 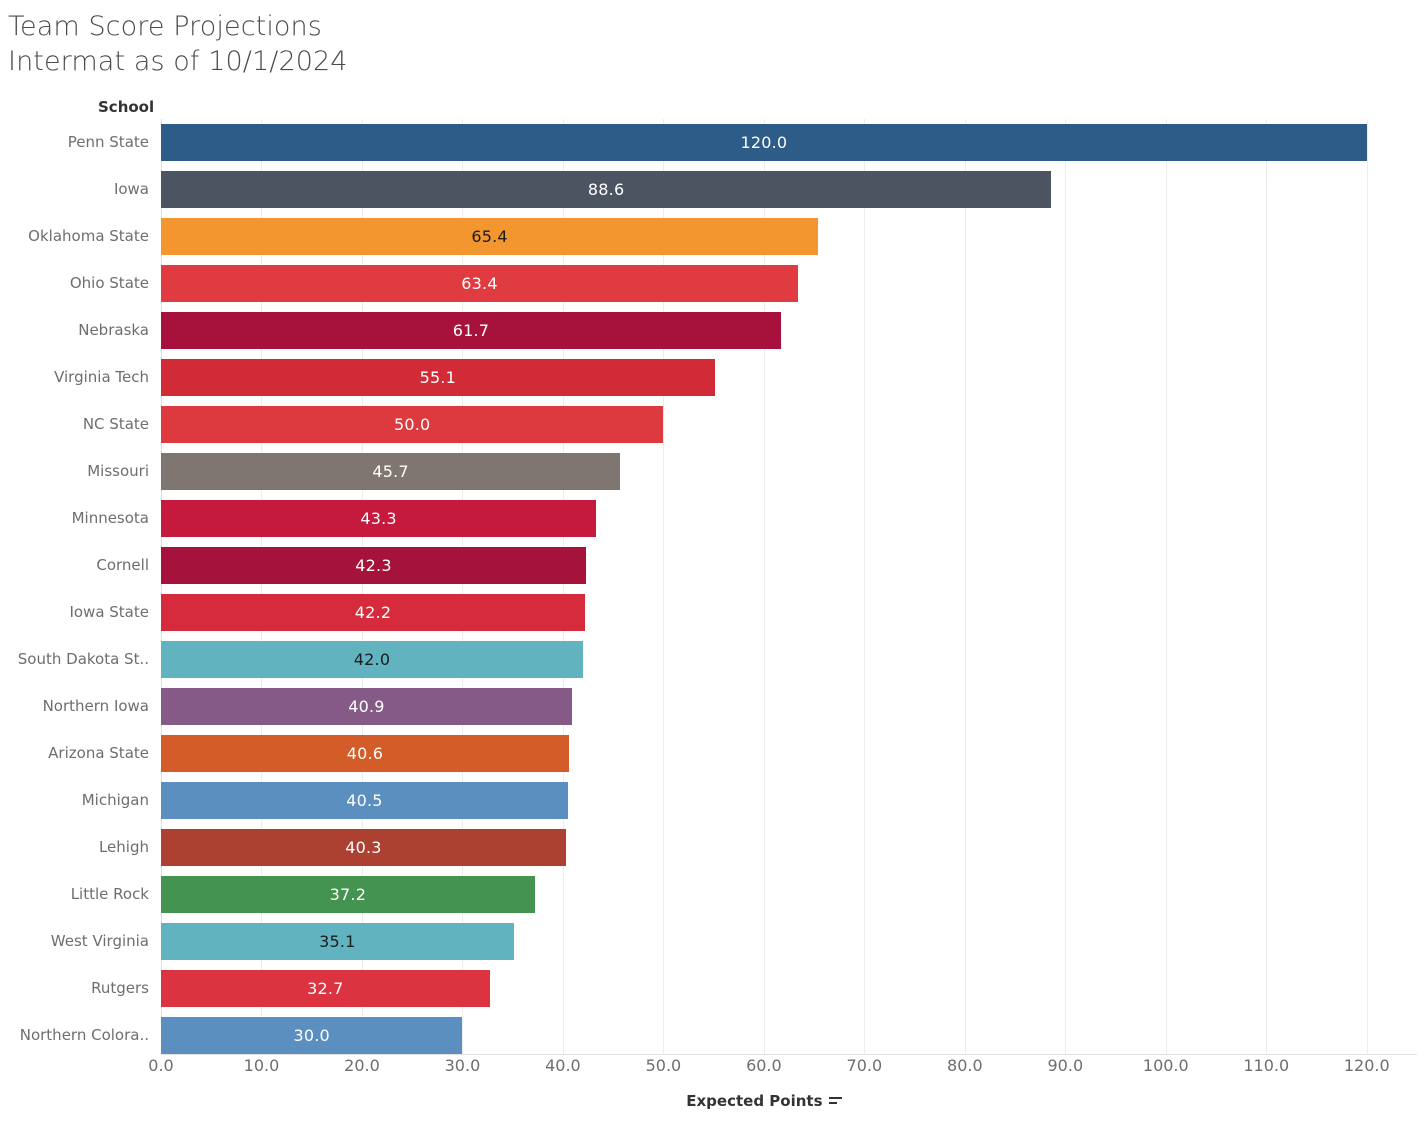 I want to click on bar-value-label: 40.9, so click(x=366, y=706).